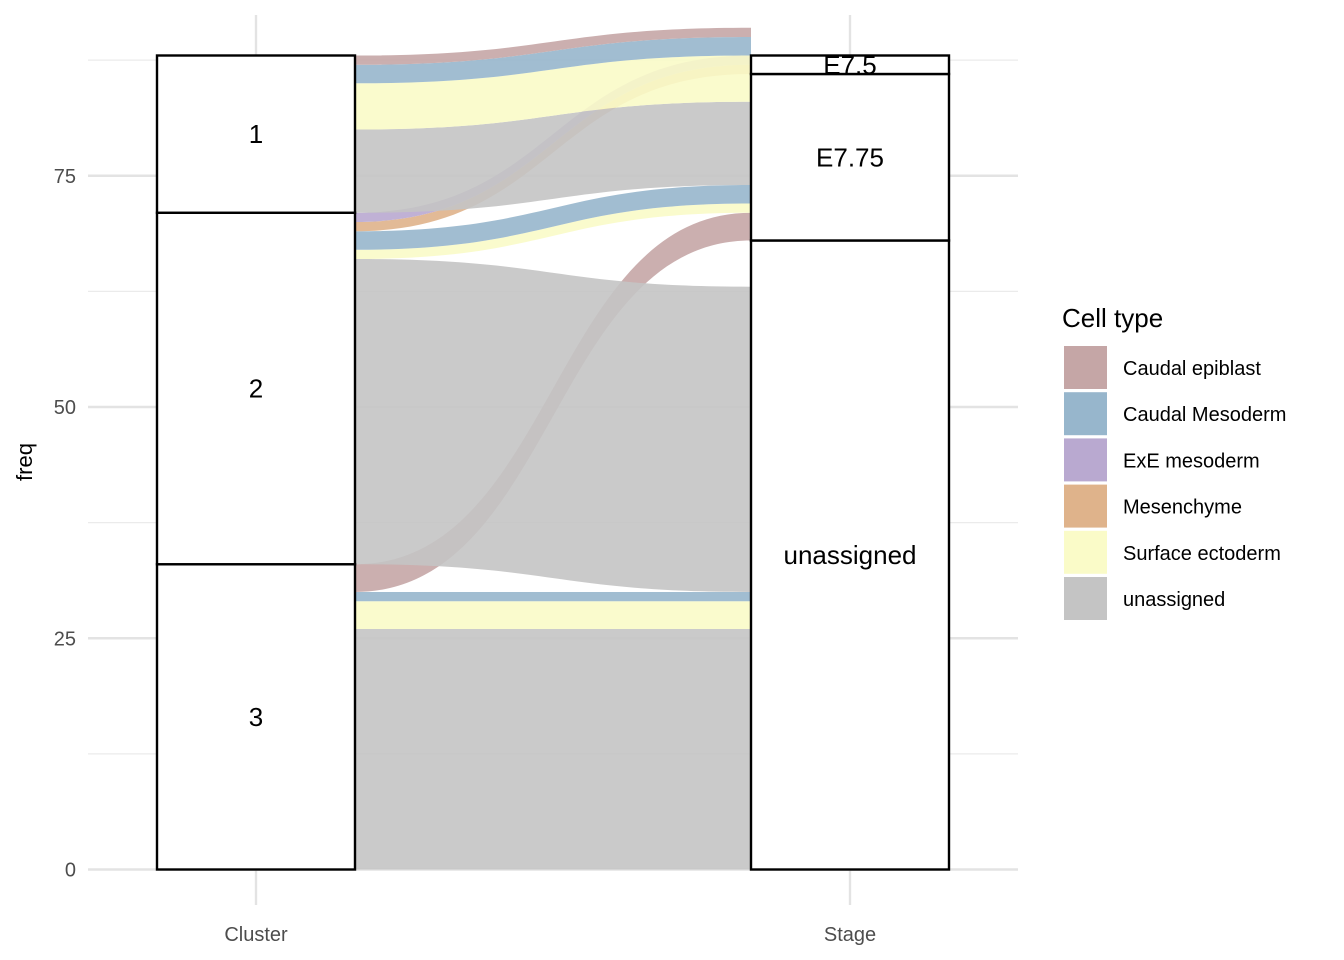 The image size is (1344, 960). I want to click on legend-label: Caudal Mesoderm, so click(1204, 415).